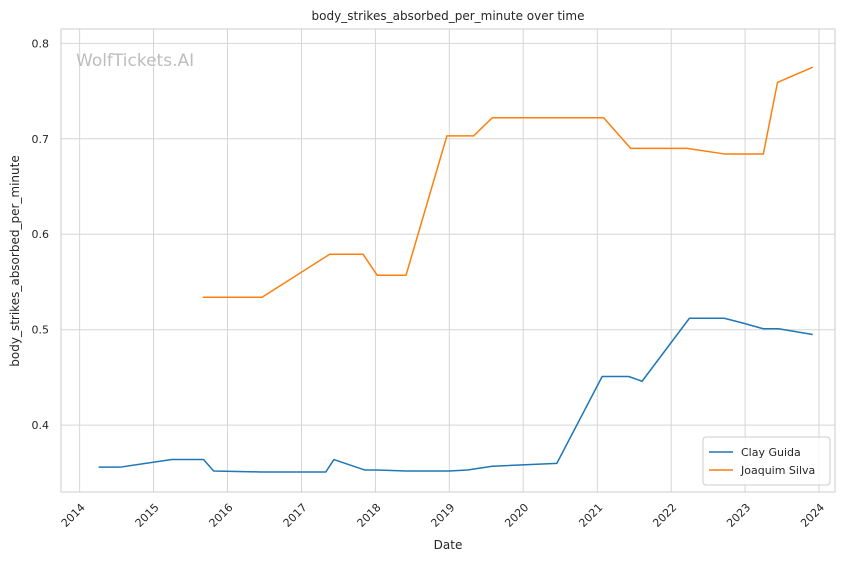 The width and height of the screenshot is (844, 561). What do you see at coordinates (15, 260) in the screenshot?
I see `y-axis-label: body_strikes_absorbed_per_minute` at bounding box center [15, 260].